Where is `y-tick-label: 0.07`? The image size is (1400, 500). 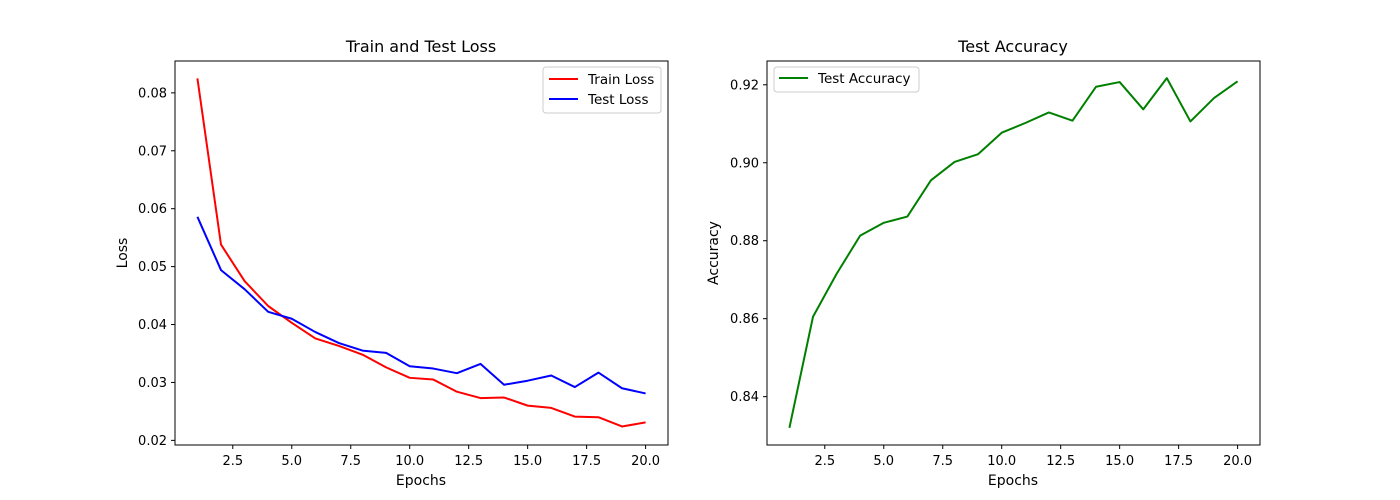
y-tick-label: 0.07 is located at coordinates (152, 151).